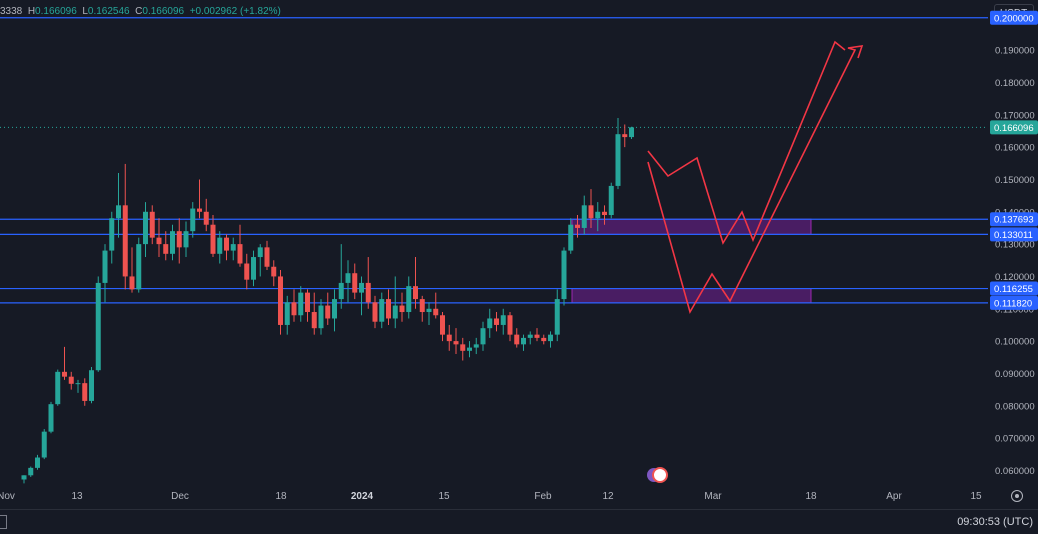 The image size is (1038, 534). Describe the element at coordinates (1015, 115) in the screenshot. I see `price-tick-label: 0.170000` at that location.